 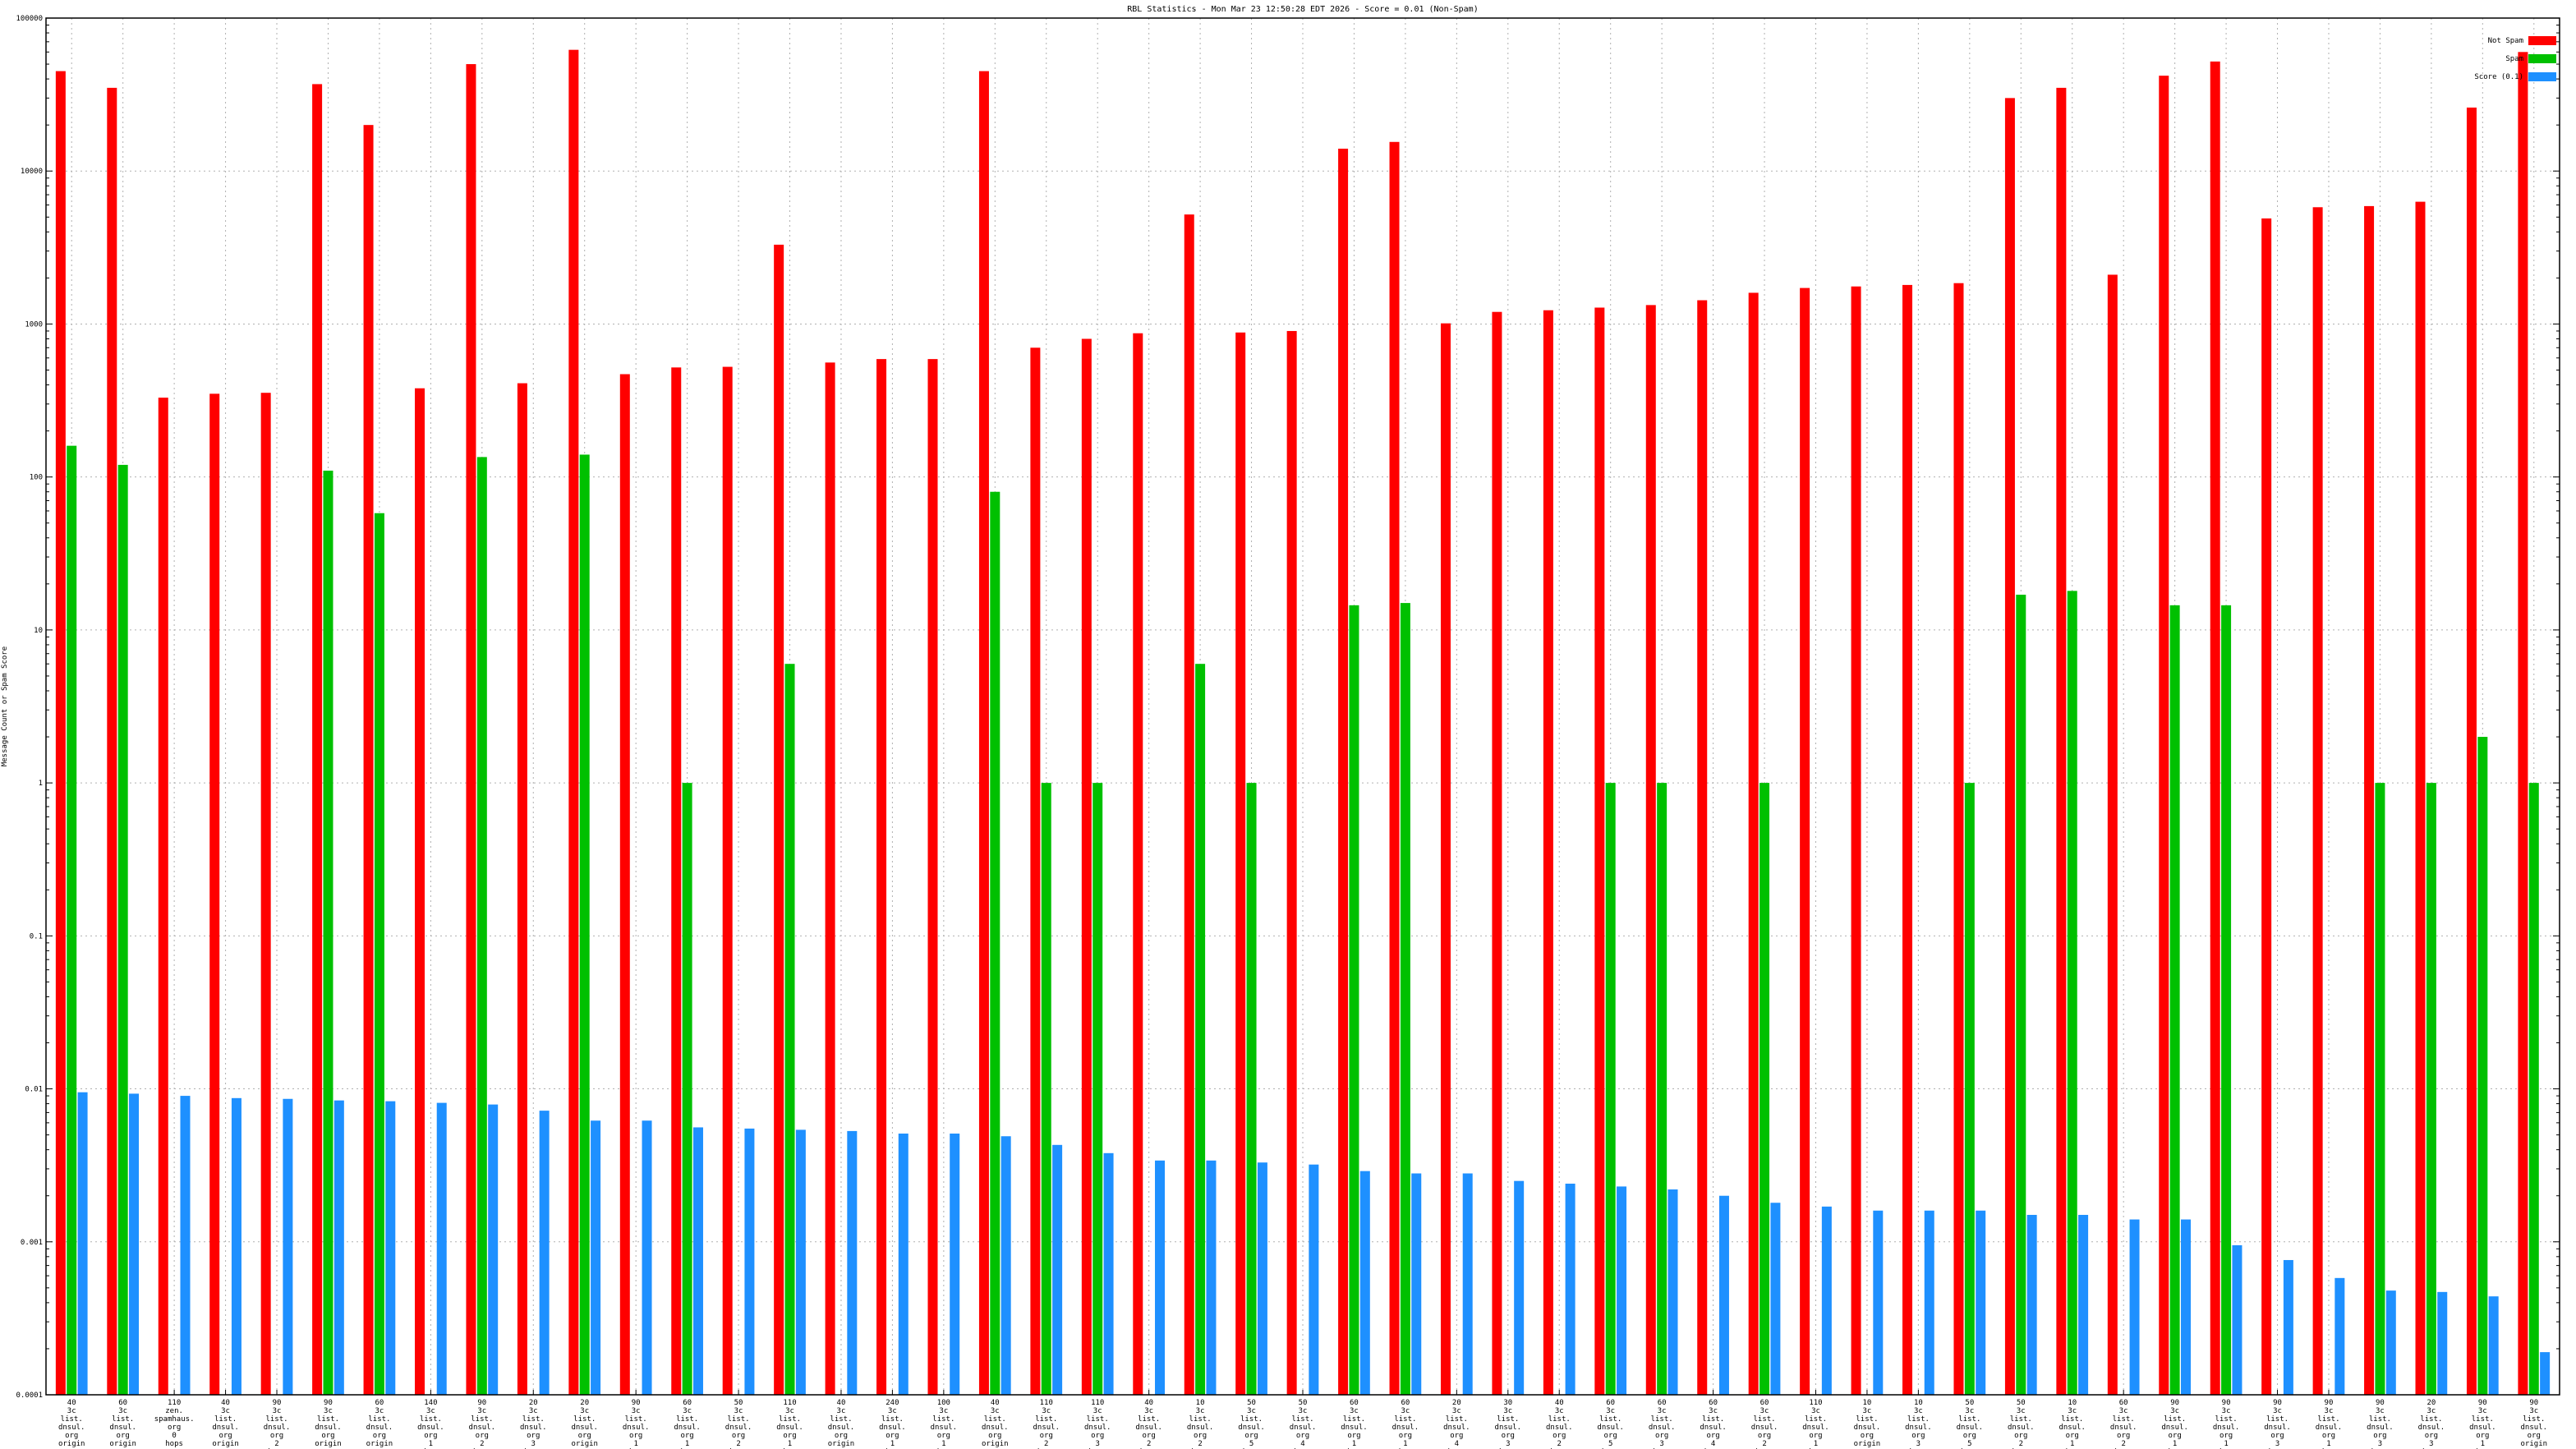 I want to click on x-tick-label: 20 3c list. dnsul. org origin, so click(x=584, y=1423).